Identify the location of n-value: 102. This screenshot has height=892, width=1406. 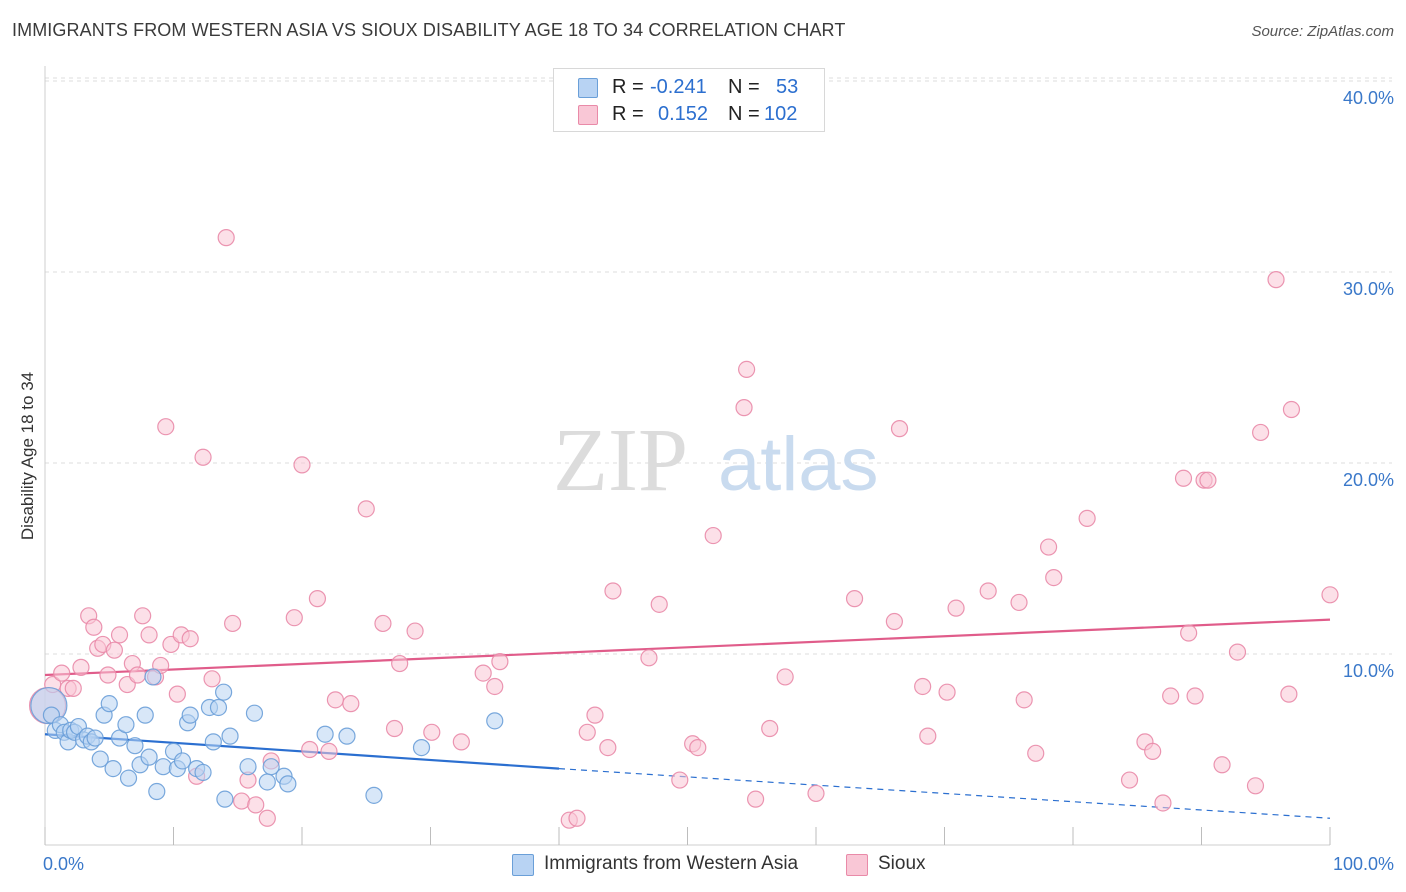
(781, 114).